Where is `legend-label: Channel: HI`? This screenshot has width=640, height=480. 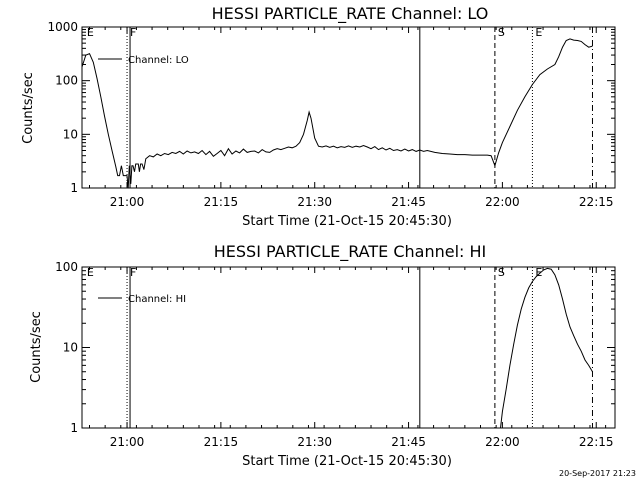
legend-label: Channel: HI is located at coordinates (157, 299).